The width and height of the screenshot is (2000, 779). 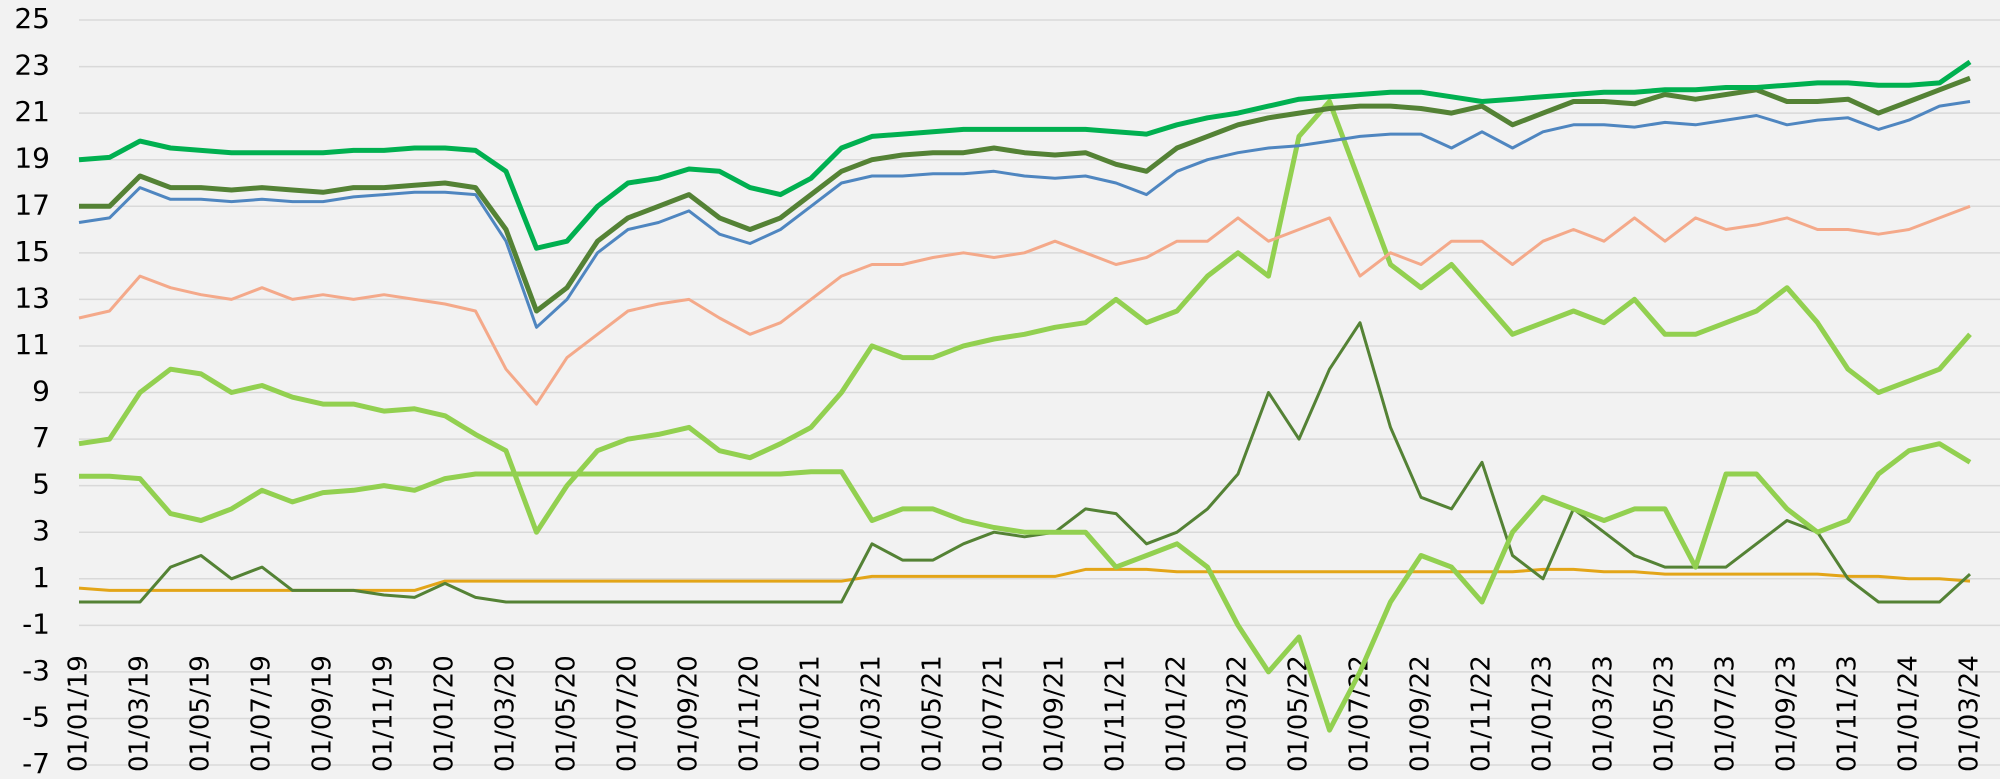 What do you see at coordinates (933, 713) in the screenshot?
I see `x-tick-label: 01/05/21` at bounding box center [933, 713].